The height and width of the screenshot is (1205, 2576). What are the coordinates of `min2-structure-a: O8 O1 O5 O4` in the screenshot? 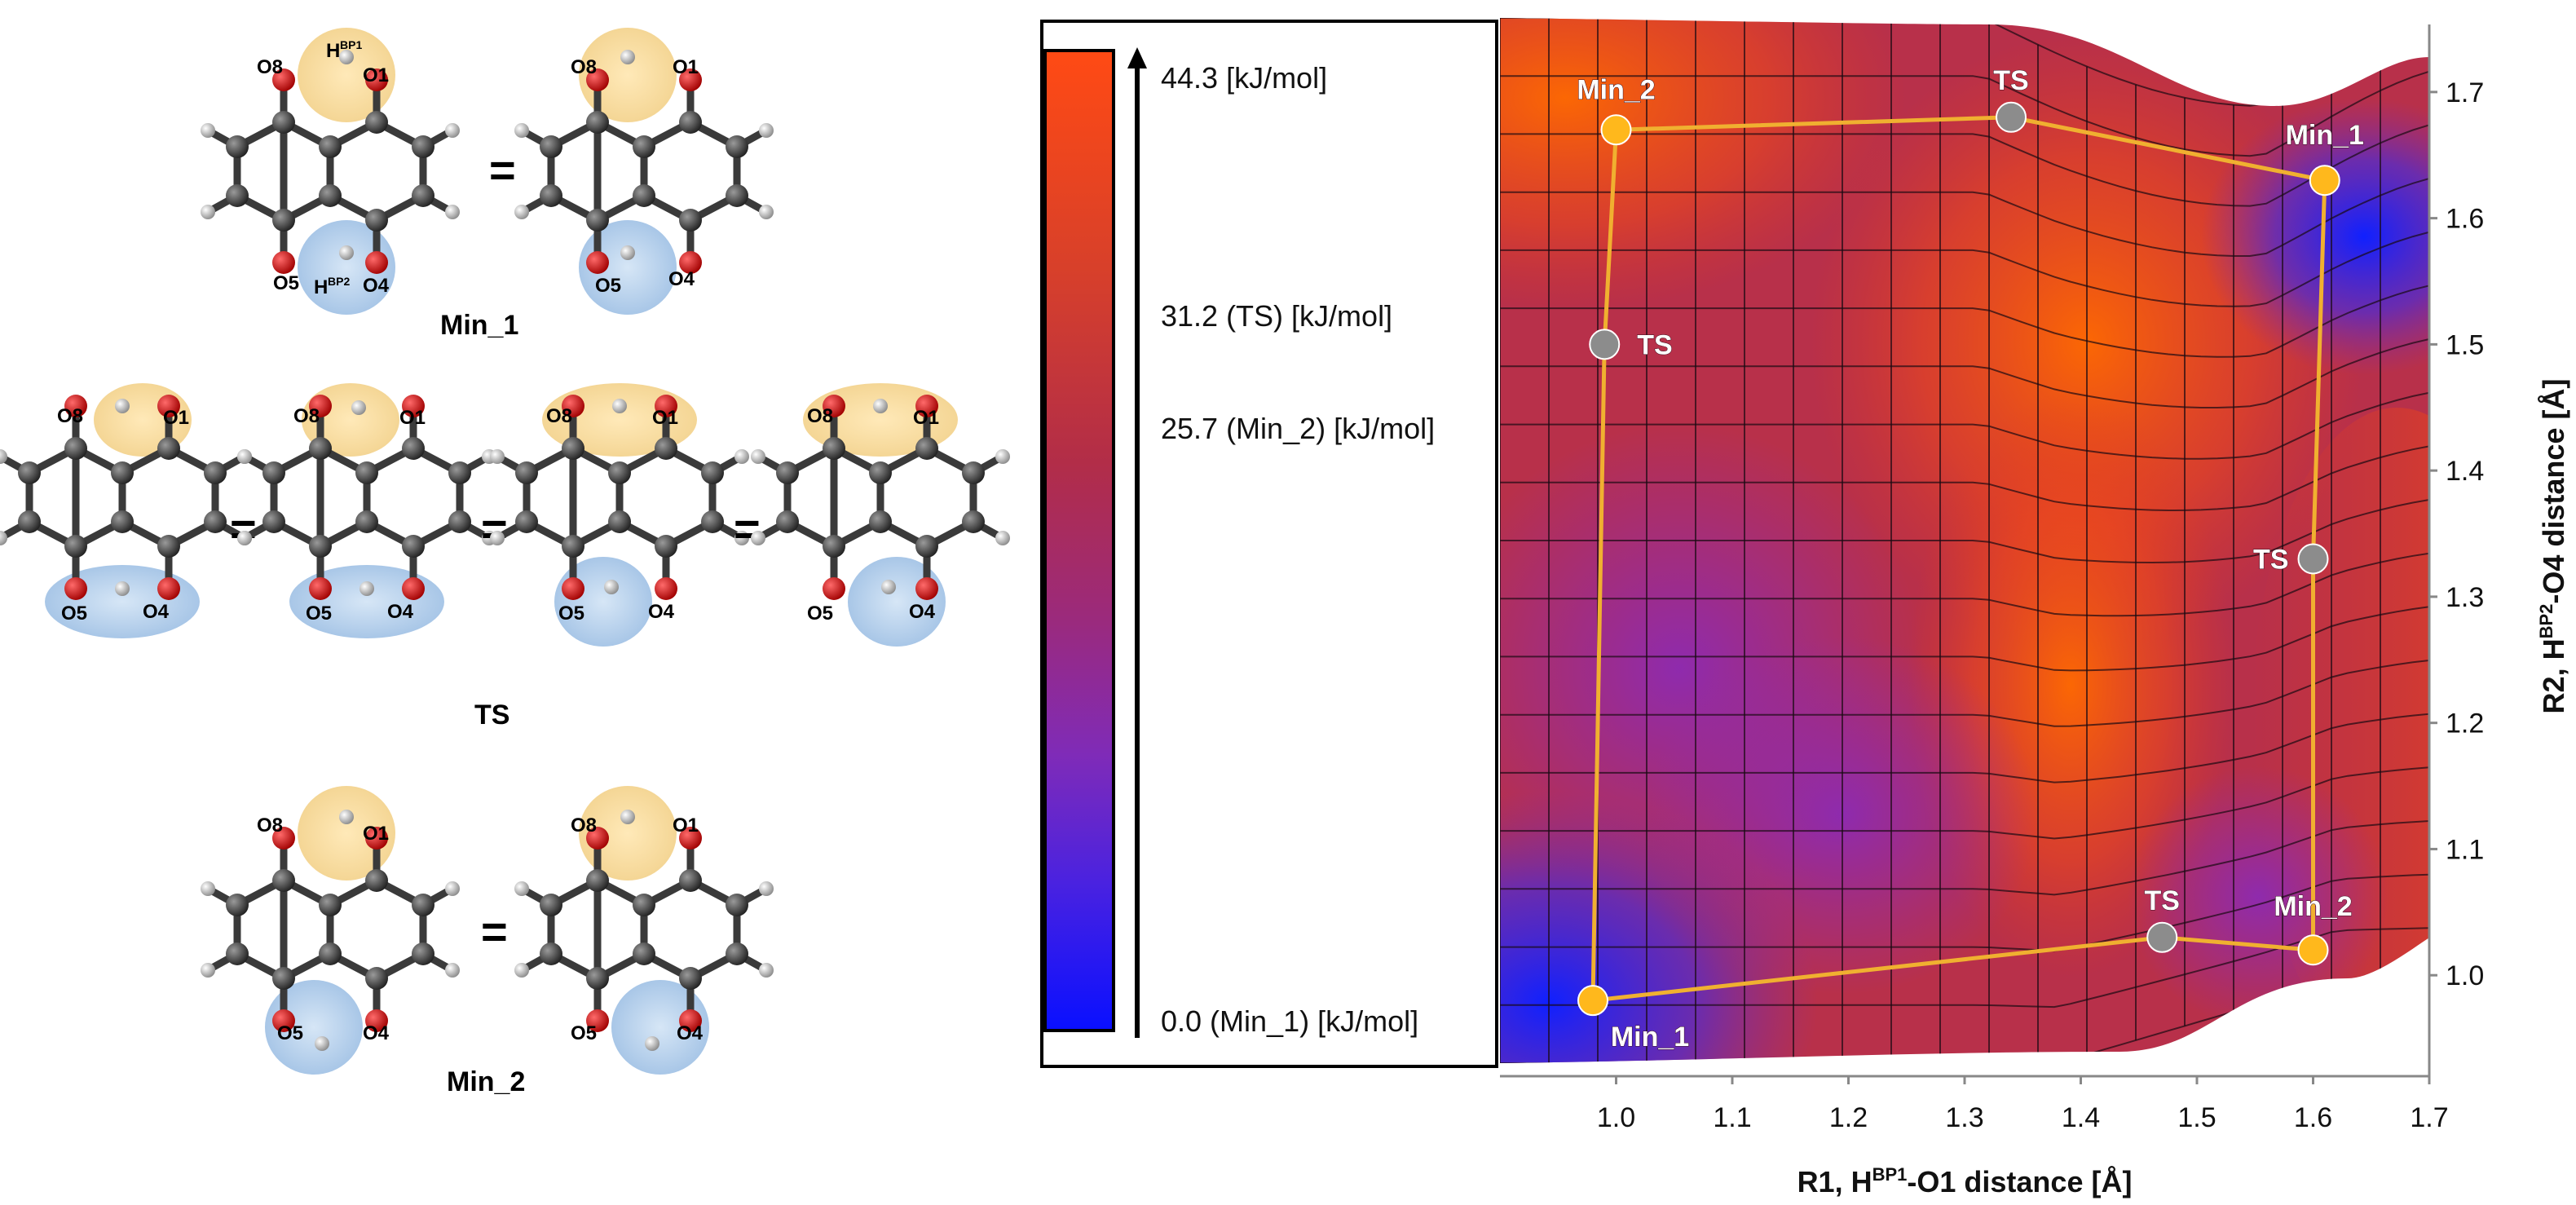 It's located at (330, 931).